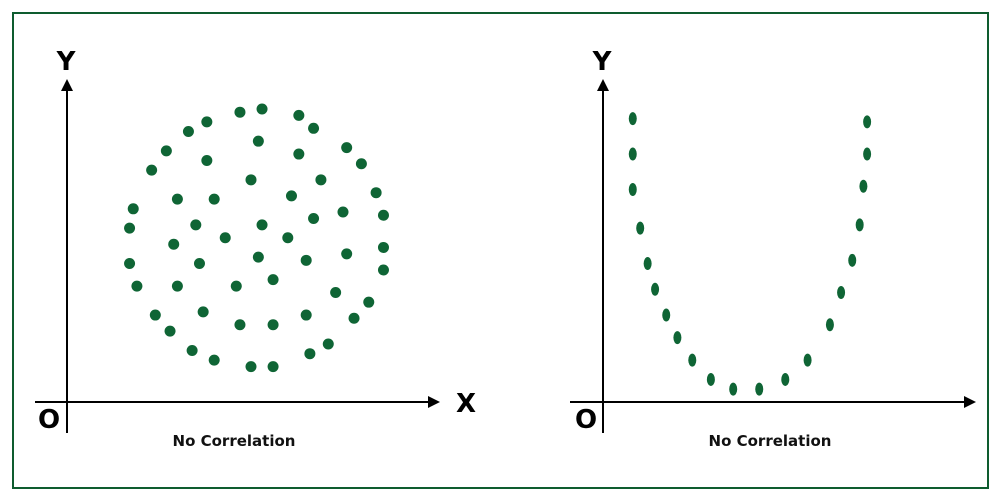 Image resolution: width=1000 pixels, height=500 pixels. What do you see at coordinates (466, 404) in the screenshot?
I see `x-axis-label: X` at bounding box center [466, 404].